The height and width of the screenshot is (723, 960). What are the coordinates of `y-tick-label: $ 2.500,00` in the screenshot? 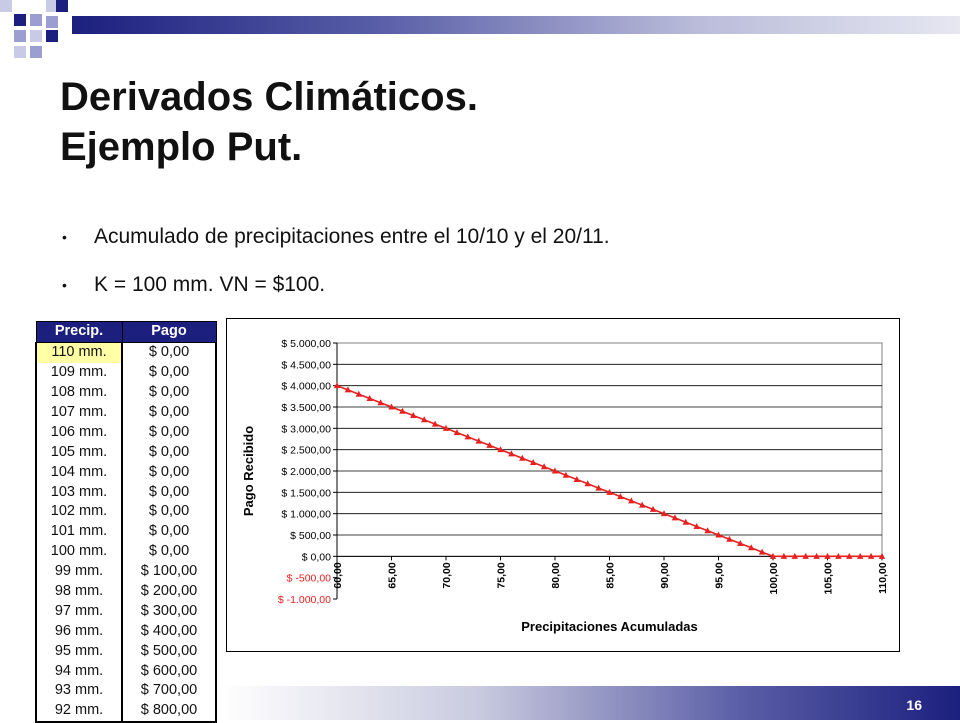 It's located at (306, 451).